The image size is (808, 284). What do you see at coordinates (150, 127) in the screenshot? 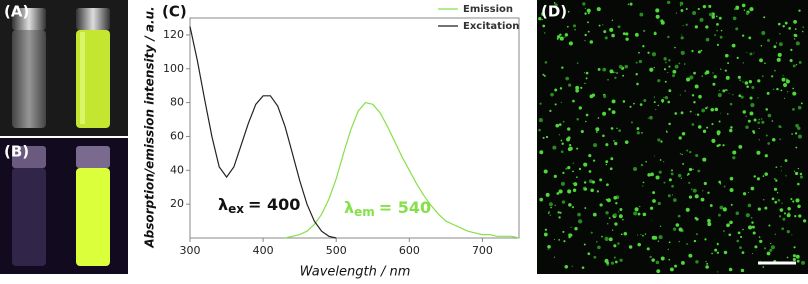
I see `y-axis-label: Absorption/emission intensity / a.u.` at bounding box center [150, 127].